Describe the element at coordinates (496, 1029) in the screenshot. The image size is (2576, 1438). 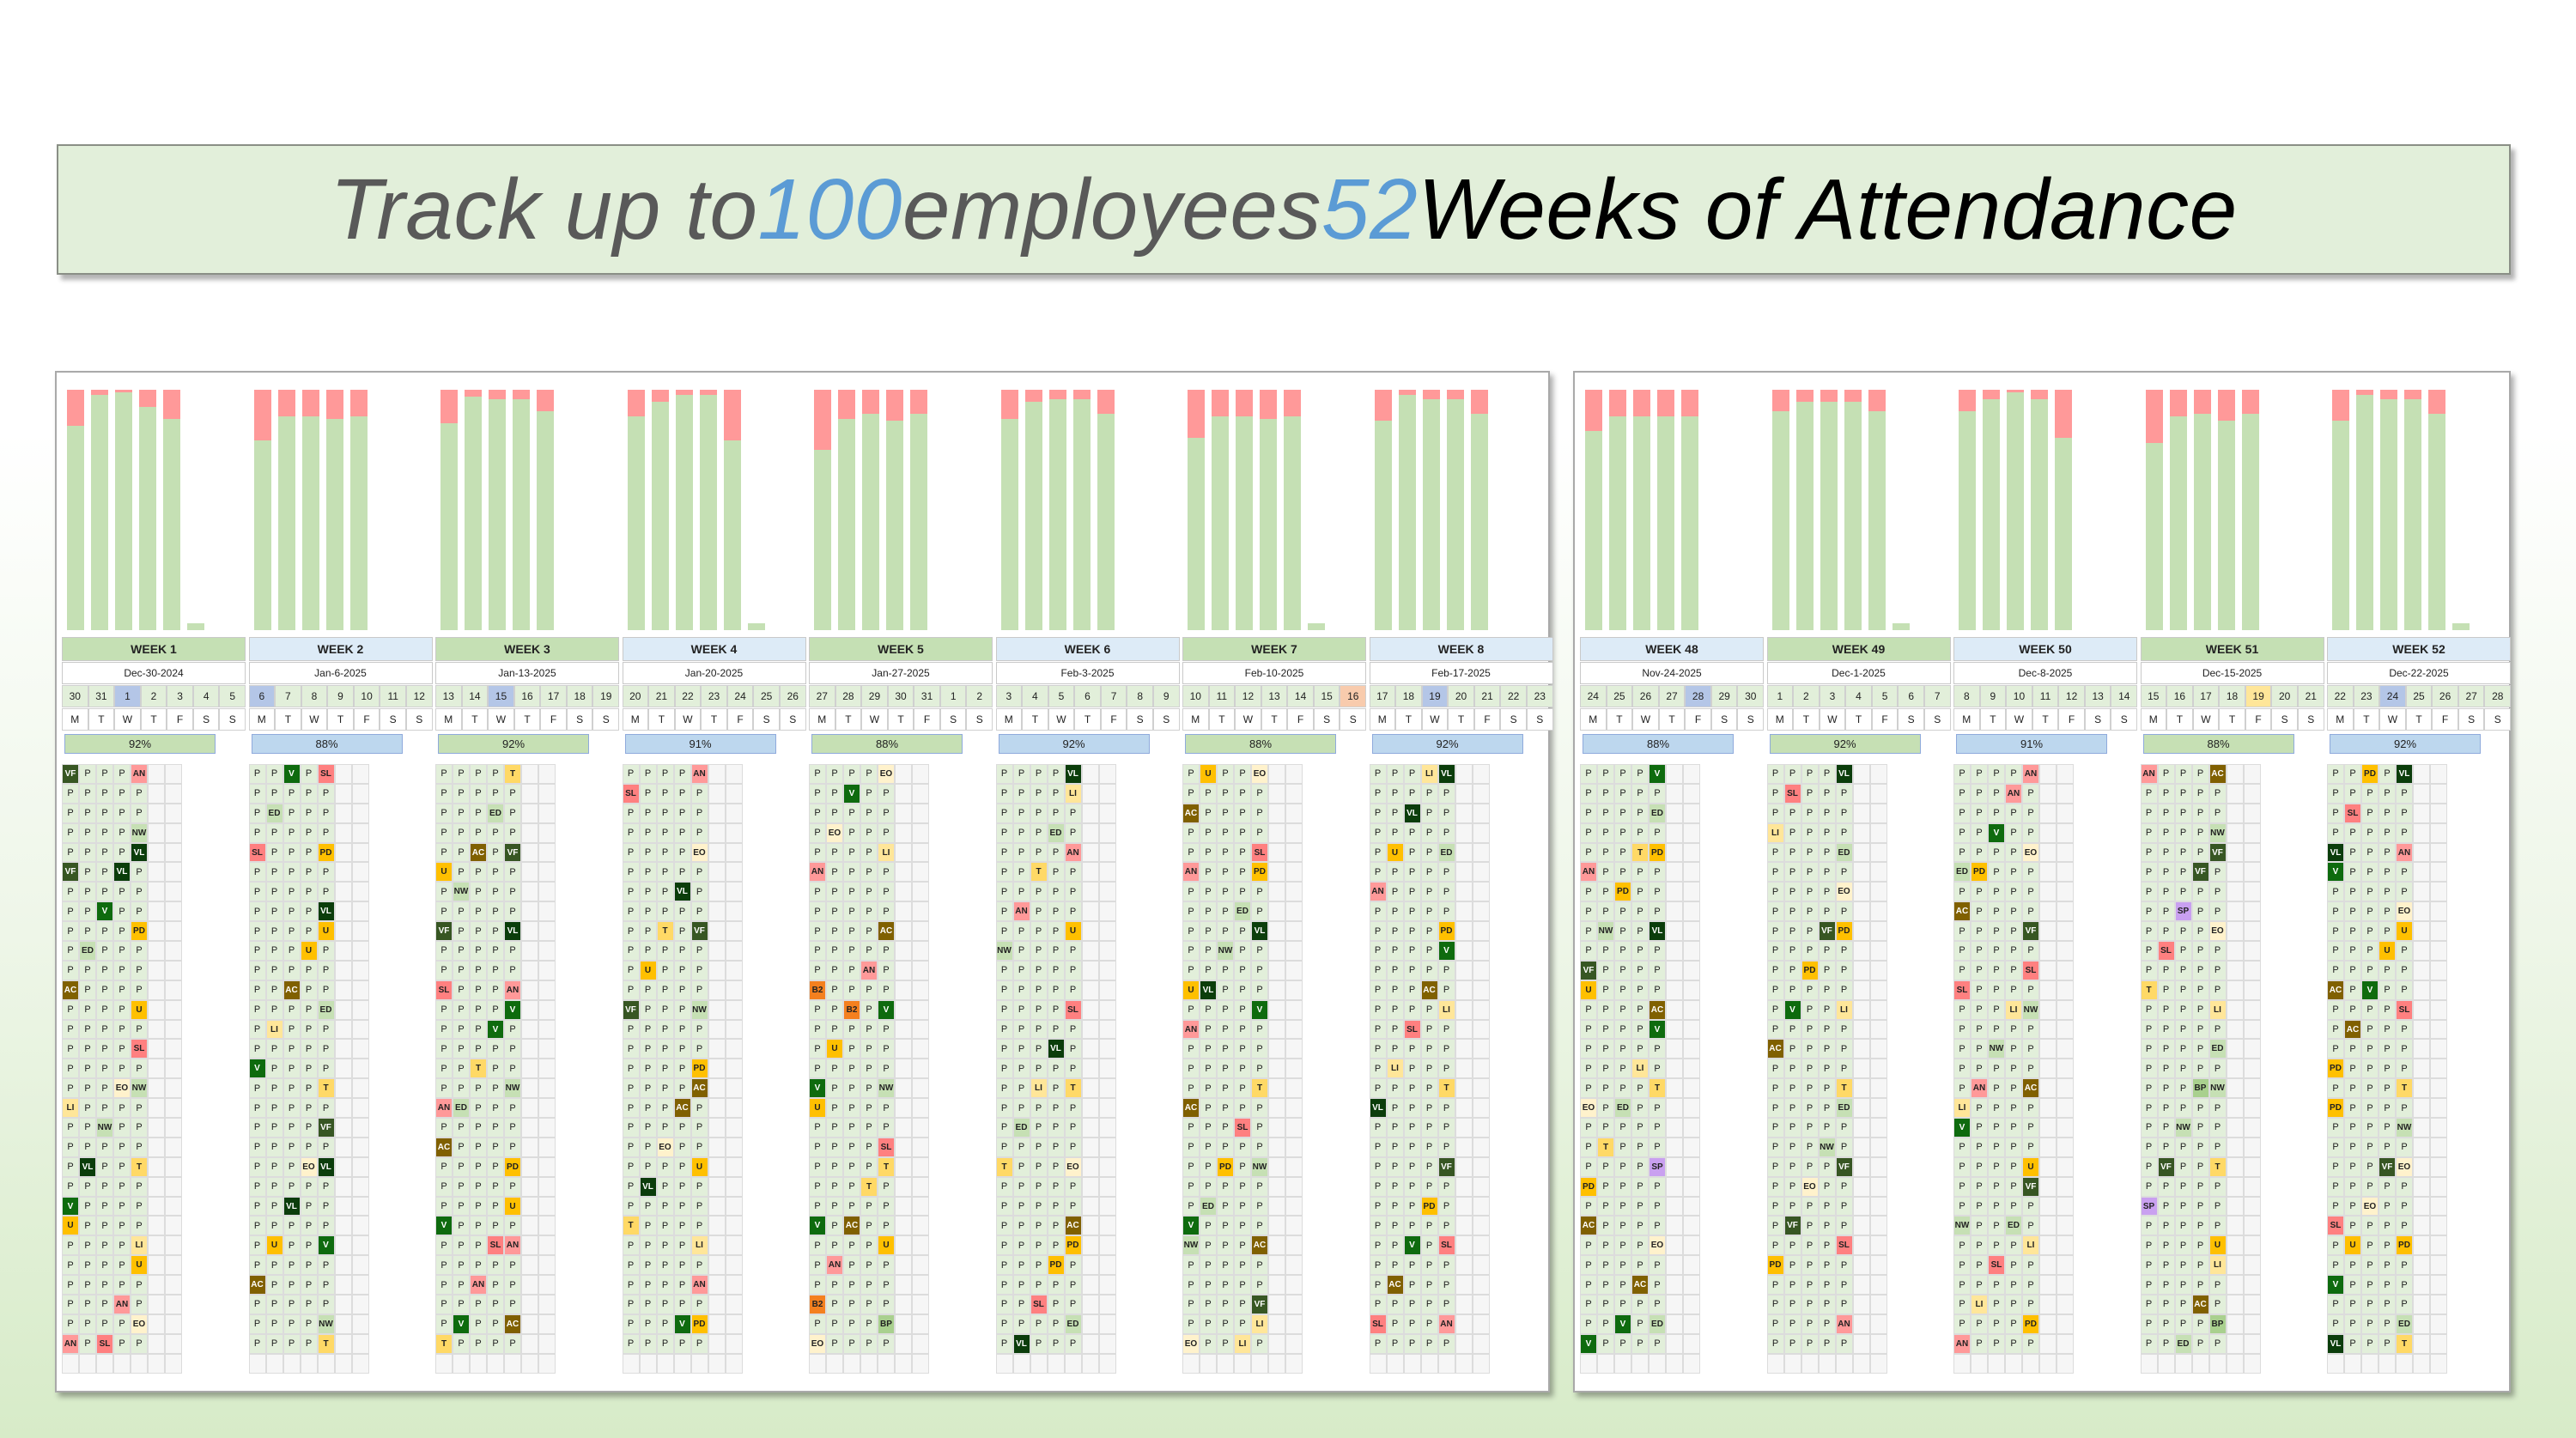
I see `attendance-cell: V` at that location.